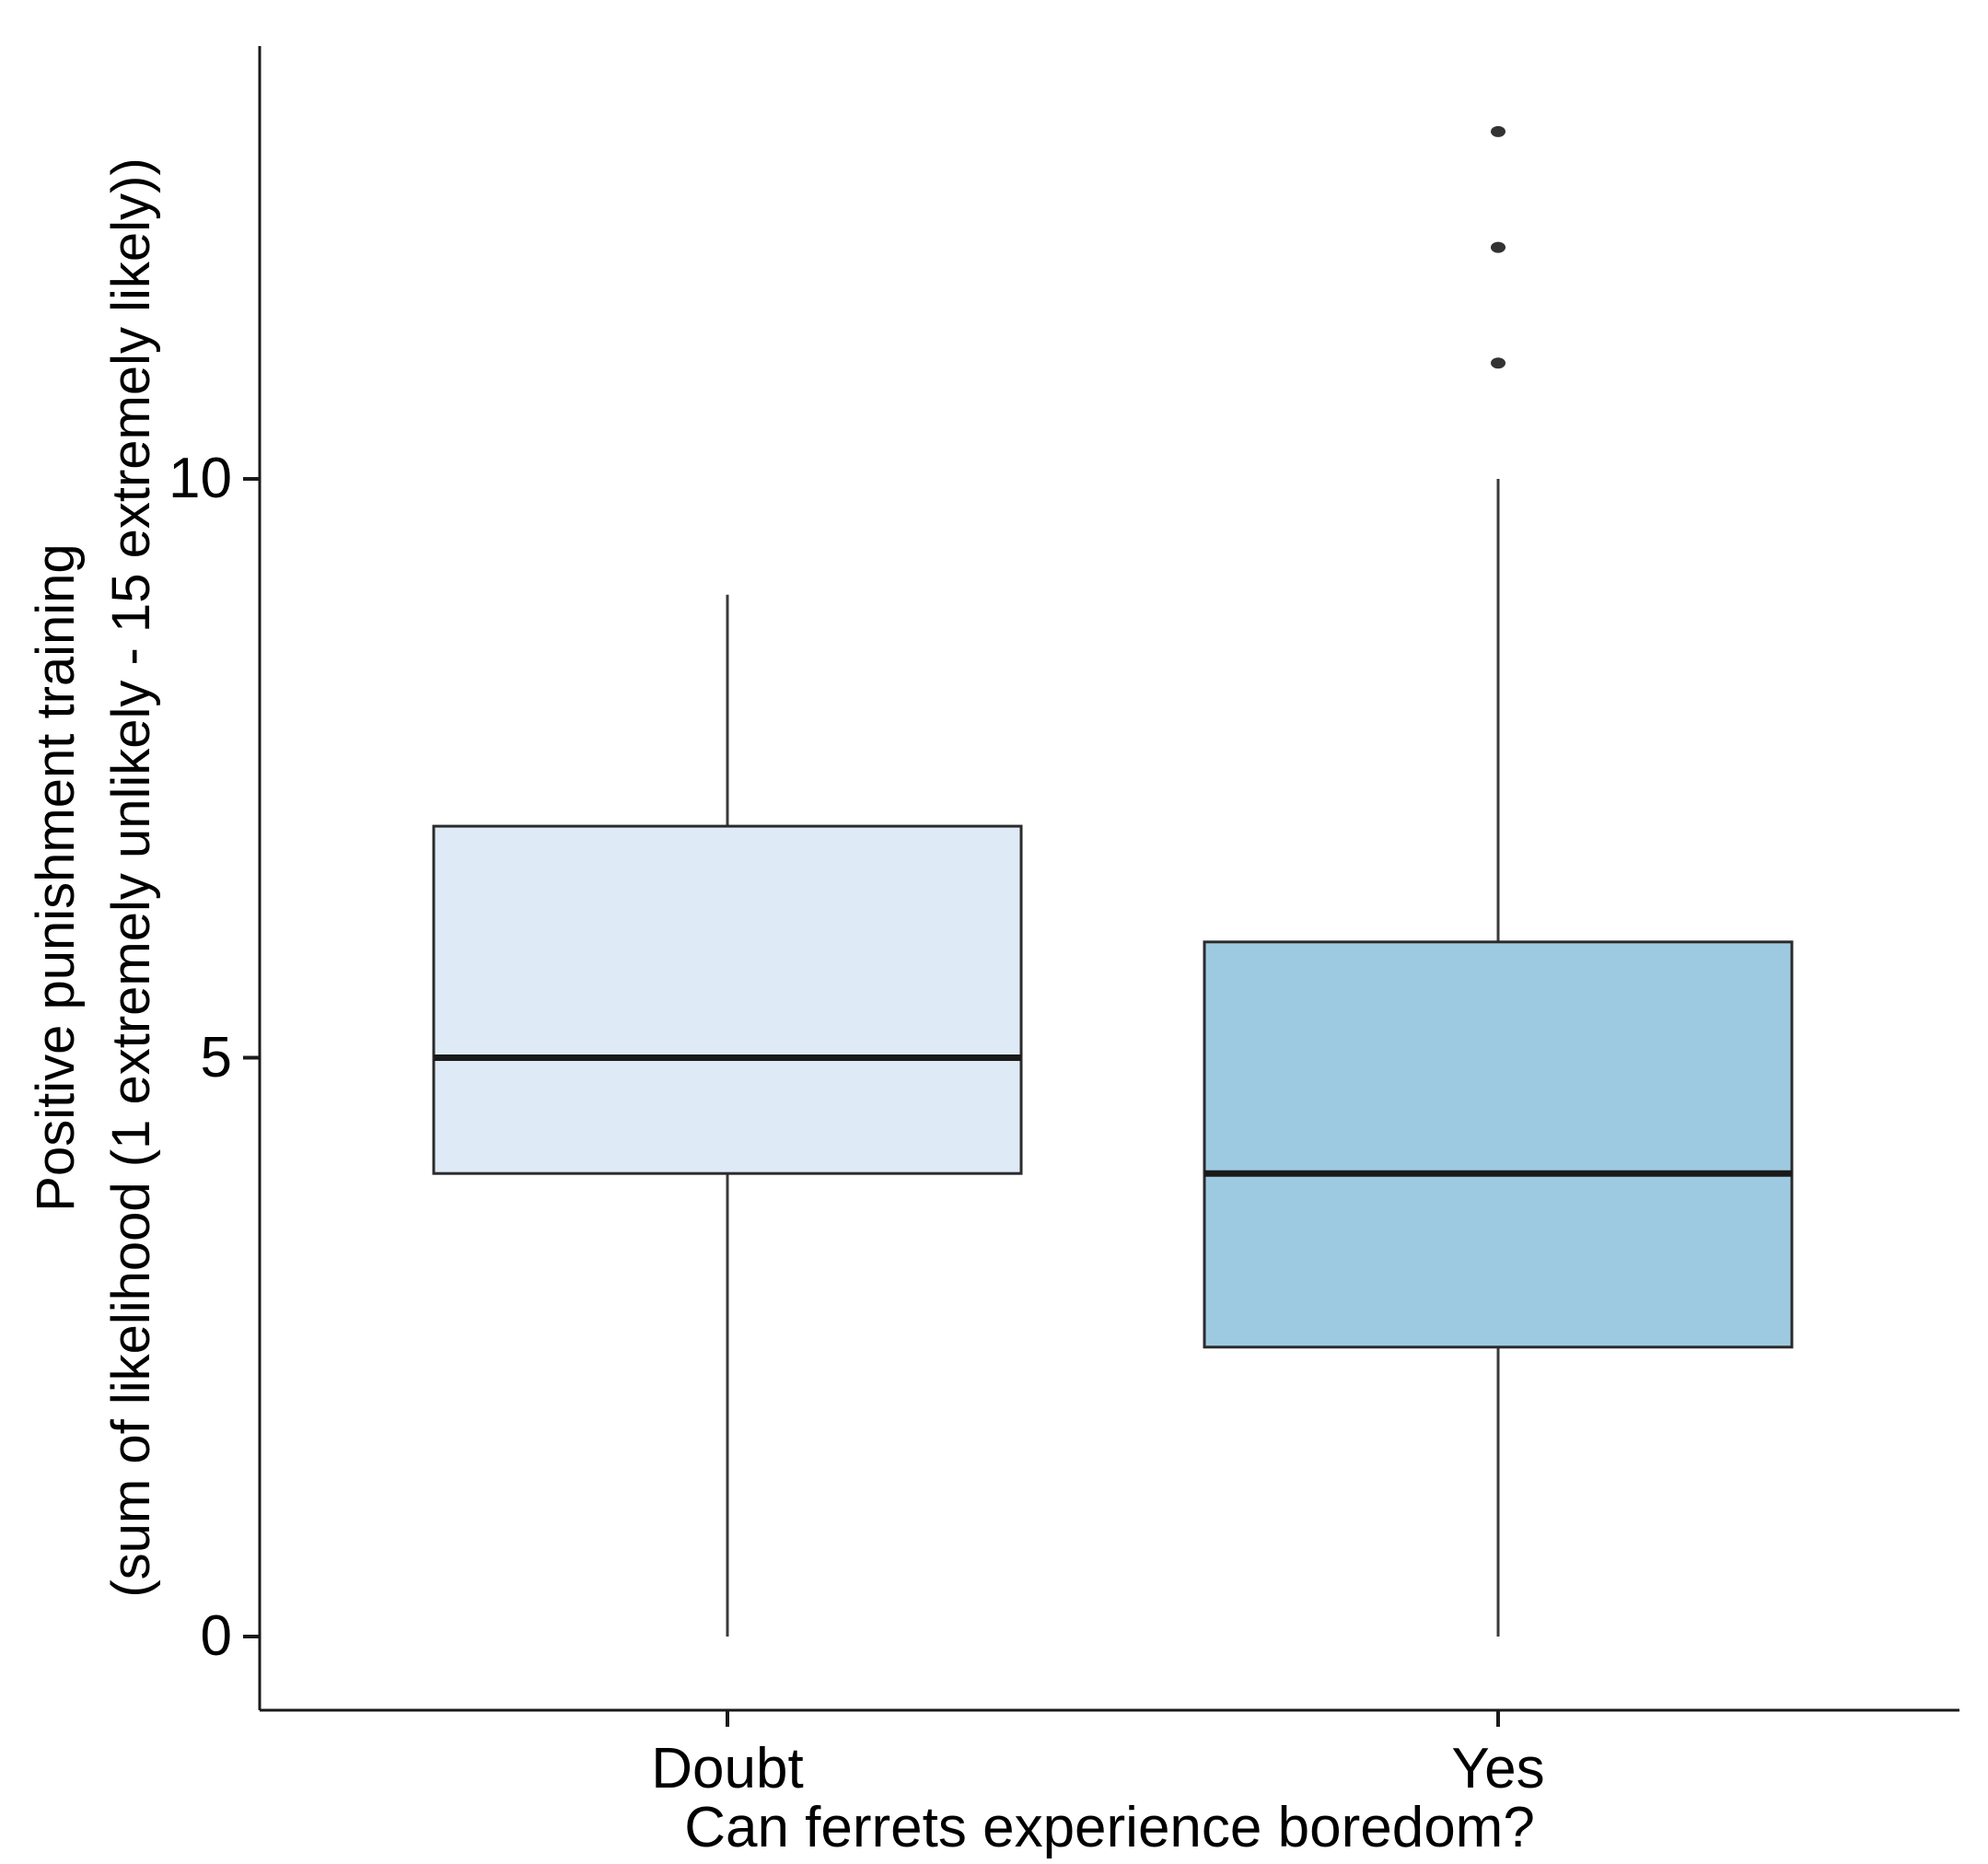 This screenshot has height=1864, width=1988. I want to click on y-axis-title-line-1: Positive punishment training, so click(56, 877).